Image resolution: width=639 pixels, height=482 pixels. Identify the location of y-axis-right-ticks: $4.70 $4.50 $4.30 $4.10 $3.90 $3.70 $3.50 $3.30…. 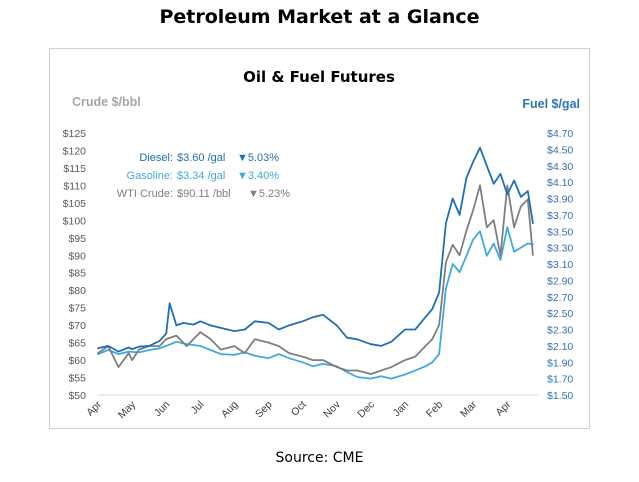
(560, 265).